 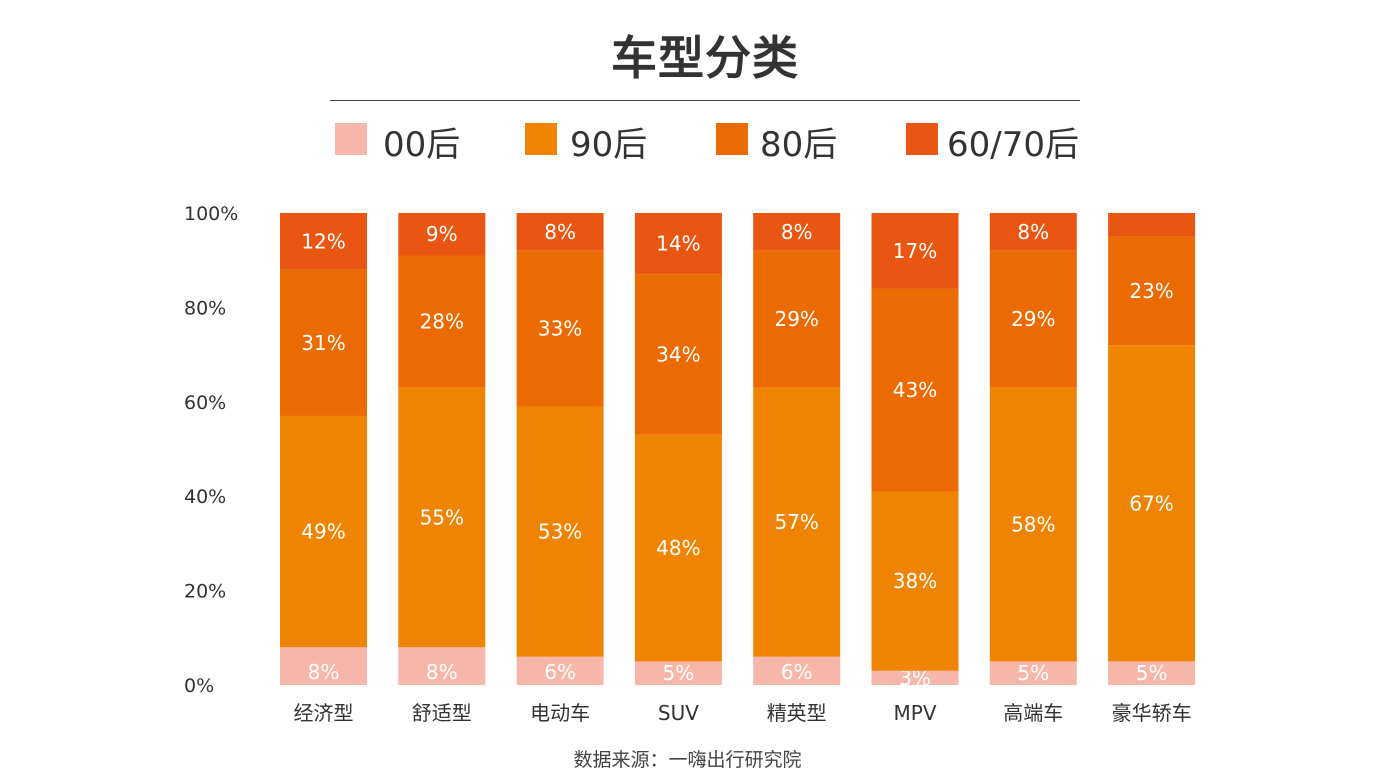 I want to click on data-label: 17%, so click(x=915, y=251).